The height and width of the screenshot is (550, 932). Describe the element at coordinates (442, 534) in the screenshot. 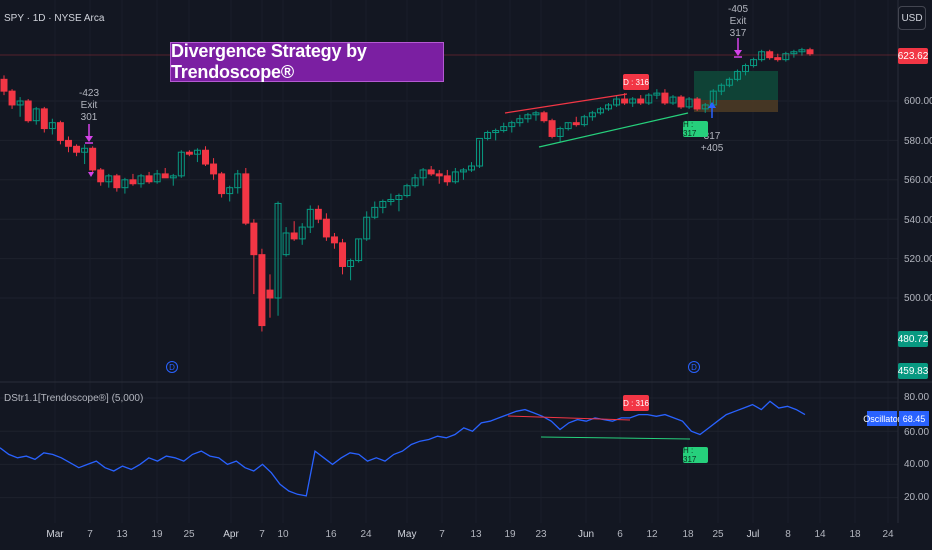

I see `time-axis-label: 7` at that location.